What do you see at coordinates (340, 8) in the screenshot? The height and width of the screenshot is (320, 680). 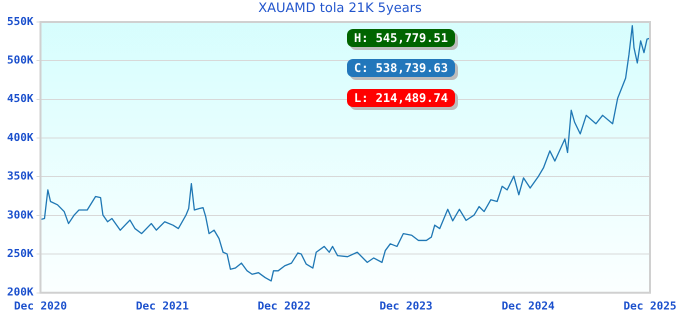 I see `chart-title: XAUAMD tola 21K 5years` at bounding box center [340, 8].